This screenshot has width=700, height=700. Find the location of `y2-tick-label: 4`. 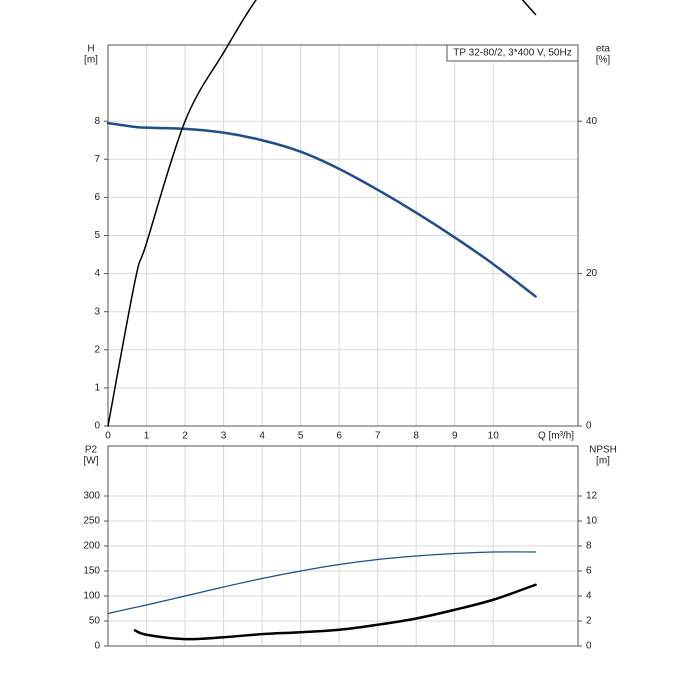

y2-tick-label: 4 is located at coordinates (589, 596).